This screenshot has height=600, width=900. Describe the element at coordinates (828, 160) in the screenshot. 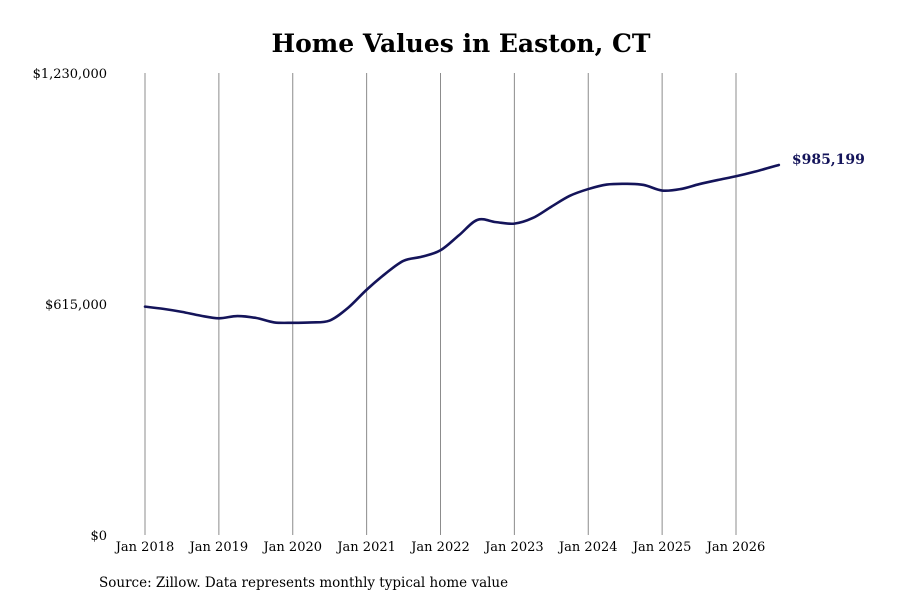

I see `latest-value-label: $985,199` at that location.